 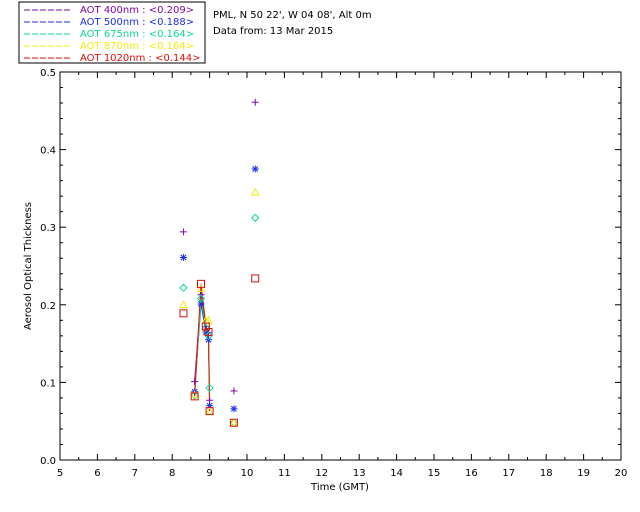 What do you see at coordinates (546, 473) in the screenshot?
I see `x-tick-label: 18` at bounding box center [546, 473].